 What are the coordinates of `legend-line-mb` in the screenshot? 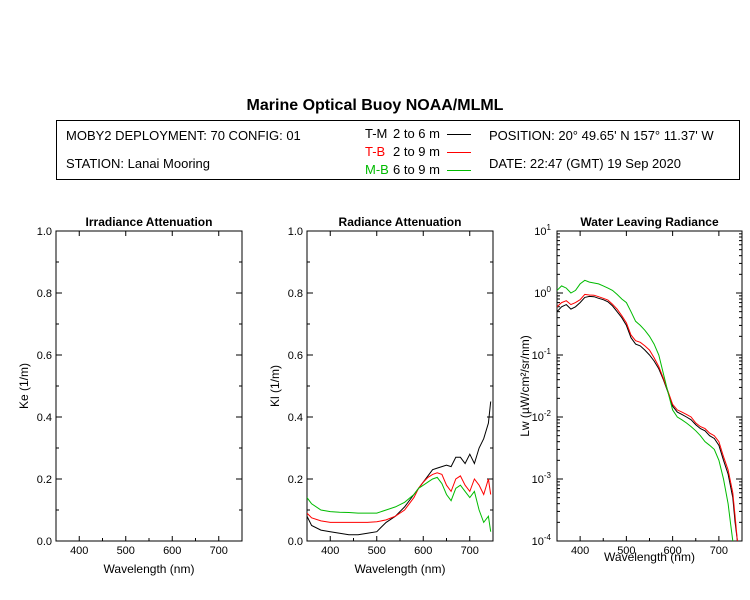 It's located at (459, 170).